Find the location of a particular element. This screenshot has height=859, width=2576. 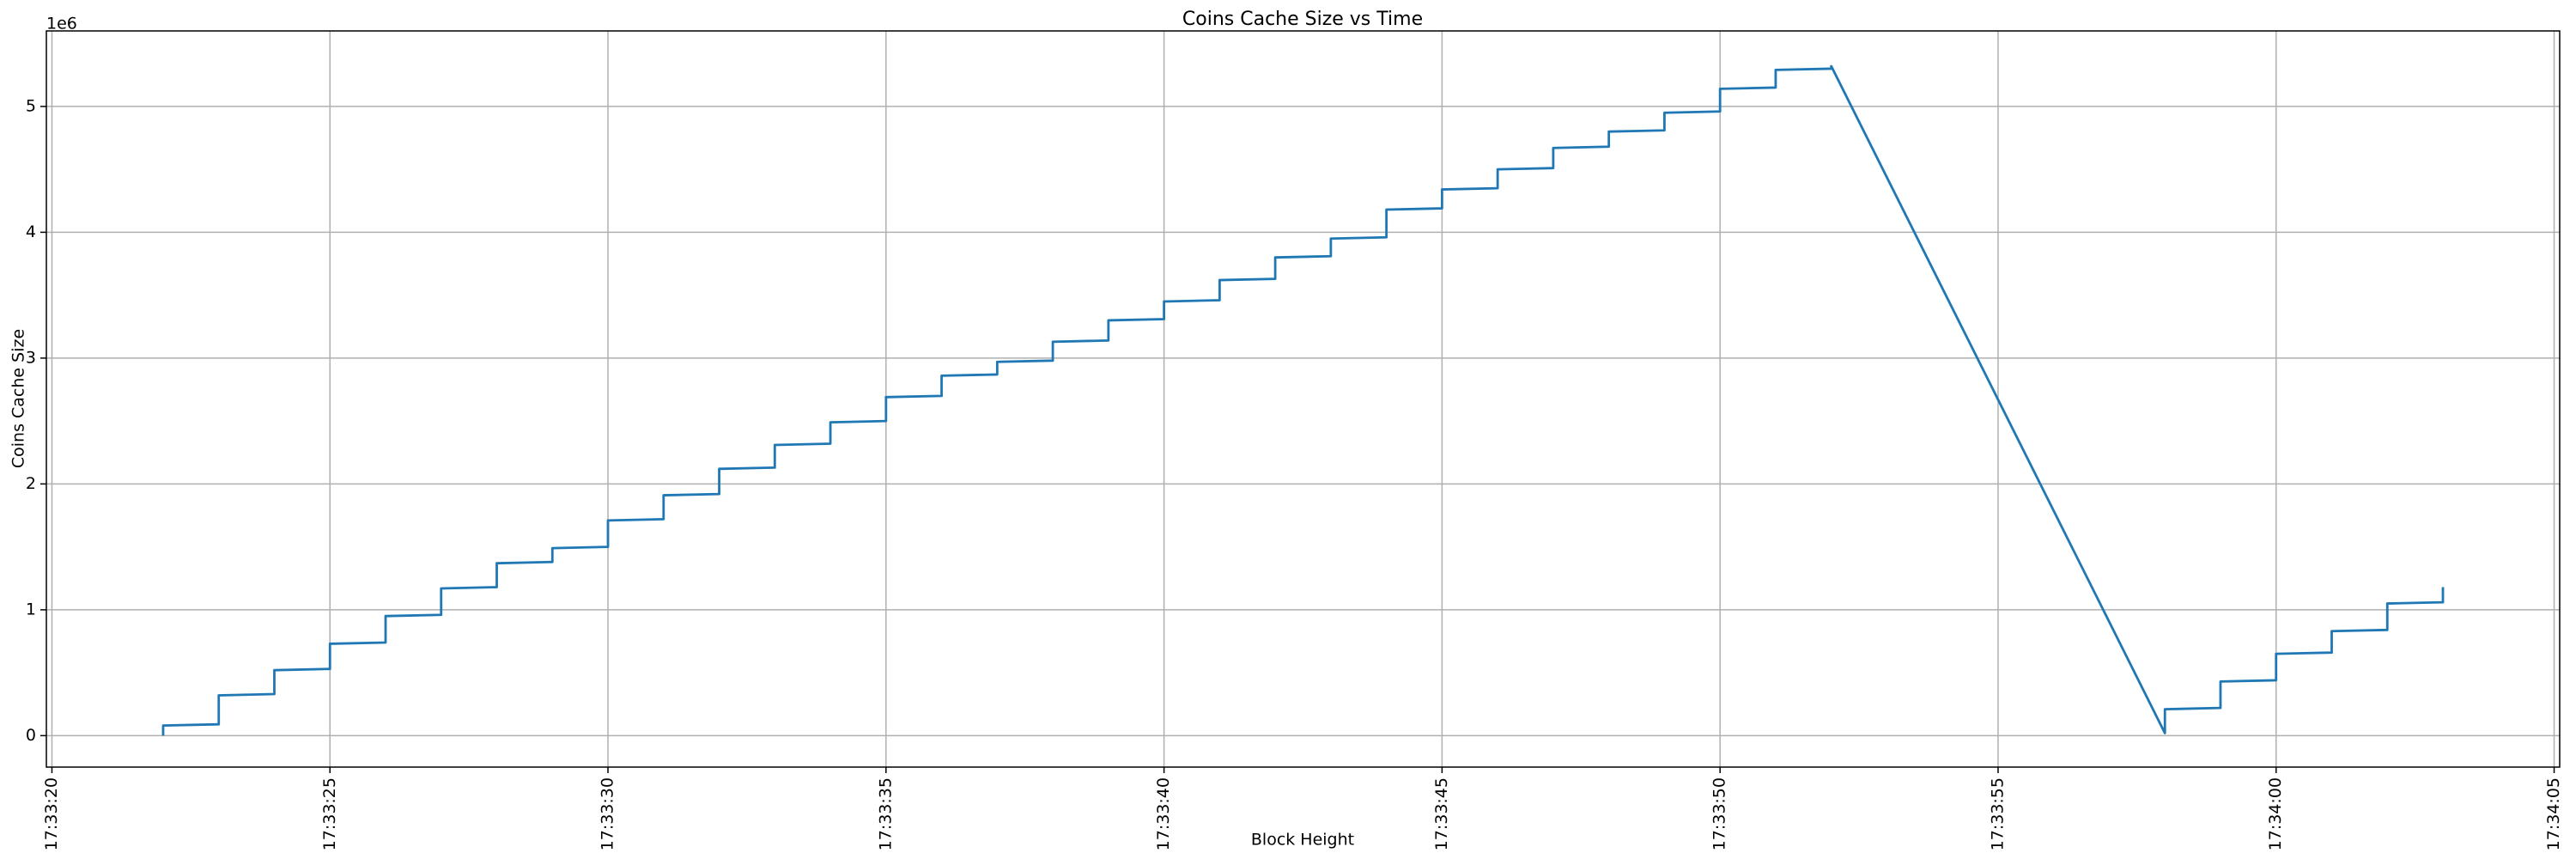

x-axis-label: Block Height is located at coordinates (1302, 840).